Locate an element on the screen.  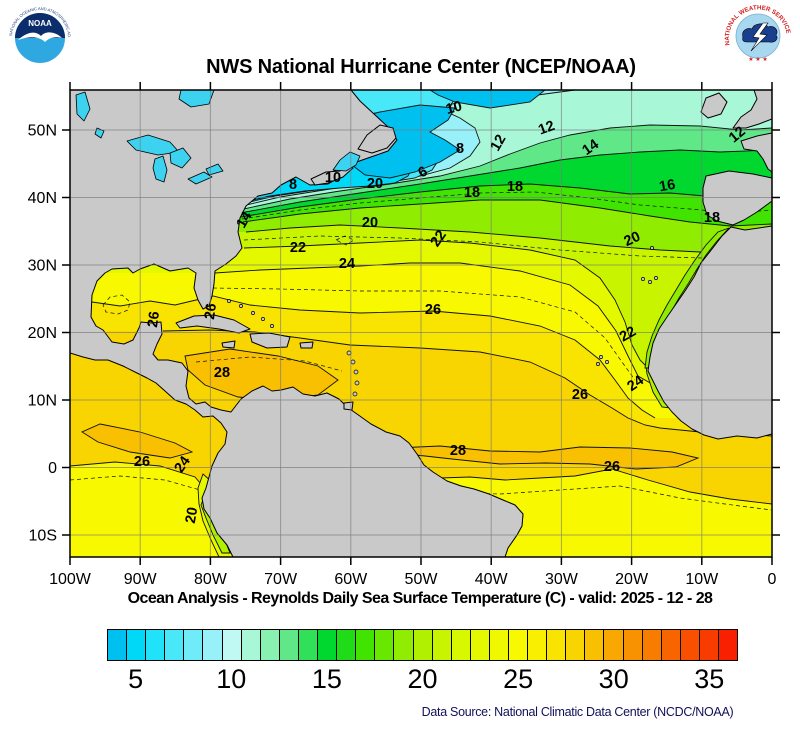
nws-stars: ★ ★ ★ is located at coordinates (757, 59).